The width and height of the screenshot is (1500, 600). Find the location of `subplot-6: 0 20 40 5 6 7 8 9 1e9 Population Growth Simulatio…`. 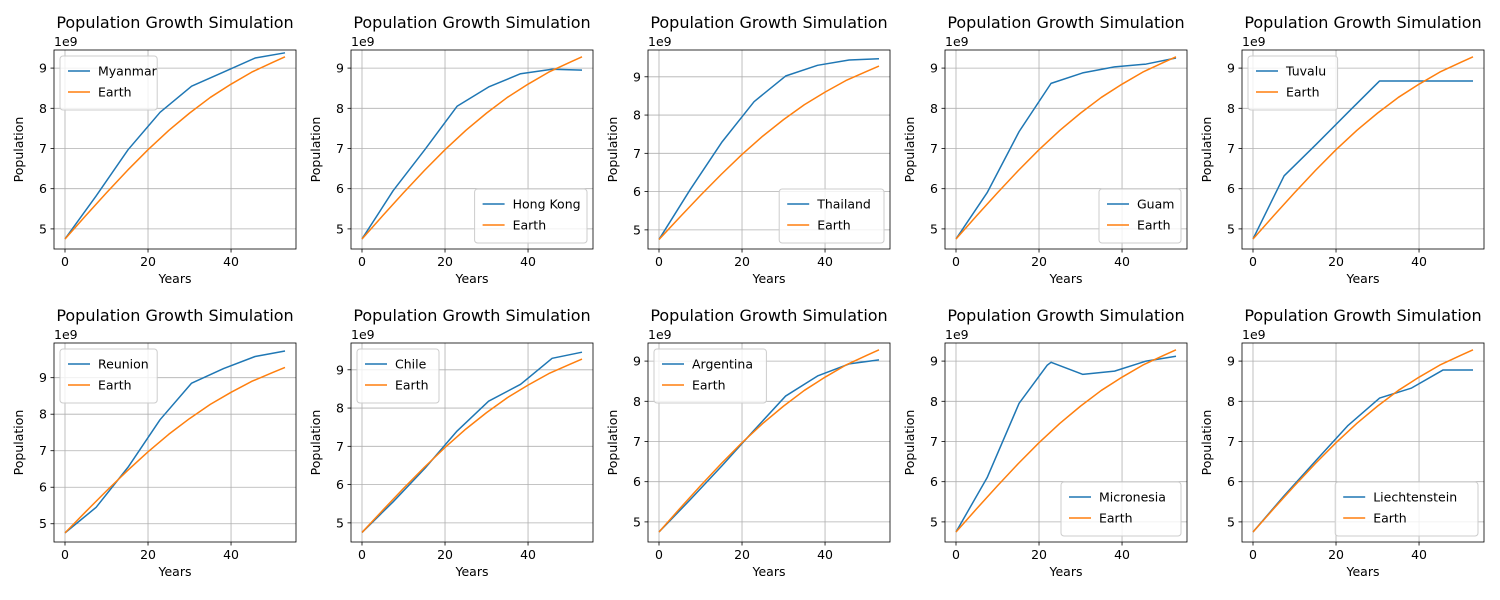

subplot-6: 0 20 40 5 6 7 8 9 1e9 Population Growth Simulatio… is located at coordinates (451, 442).